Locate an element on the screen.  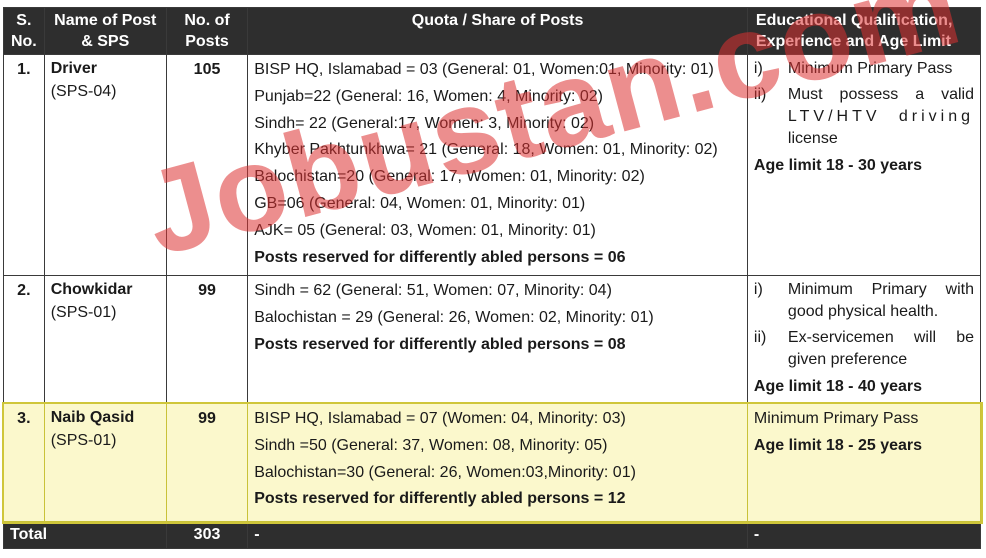
row-sno: 1. is located at coordinates (24, 165).